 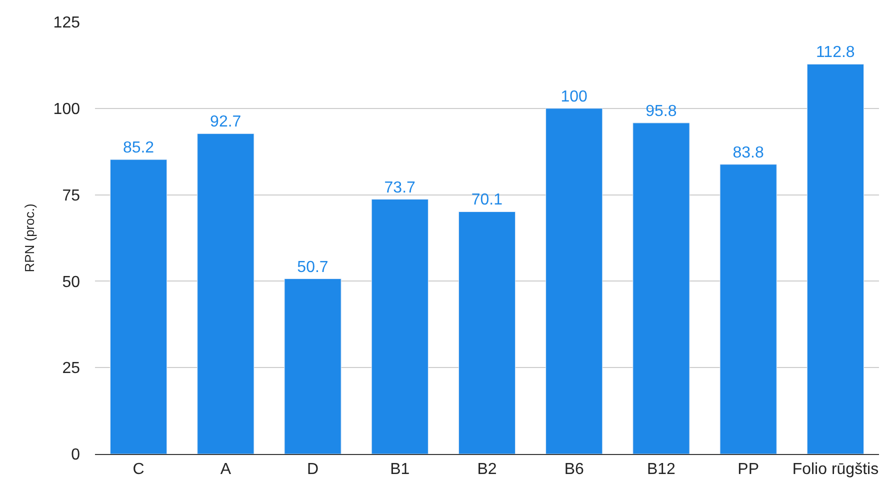 What do you see at coordinates (66, 109) in the screenshot?
I see `y-tick-label: 100` at bounding box center [66, 109].